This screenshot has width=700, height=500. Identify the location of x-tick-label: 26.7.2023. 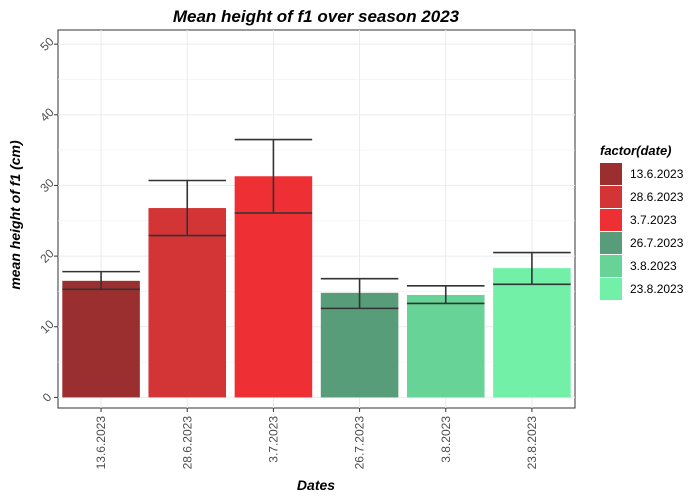
(360, 443).